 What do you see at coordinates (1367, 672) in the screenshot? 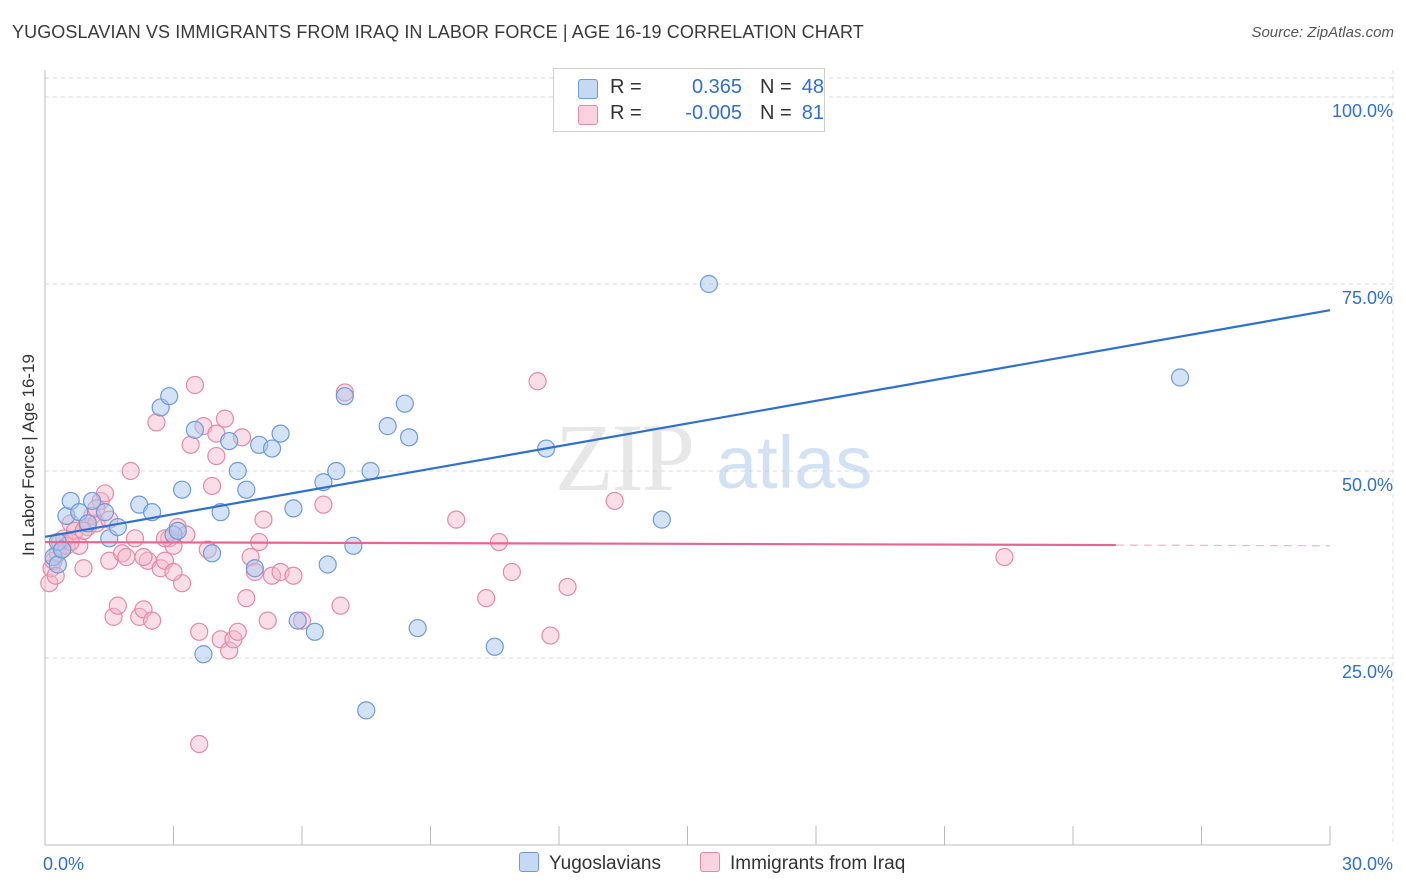
I see `y-tick-label: 25.0%` at bounding box center [1367, 672].